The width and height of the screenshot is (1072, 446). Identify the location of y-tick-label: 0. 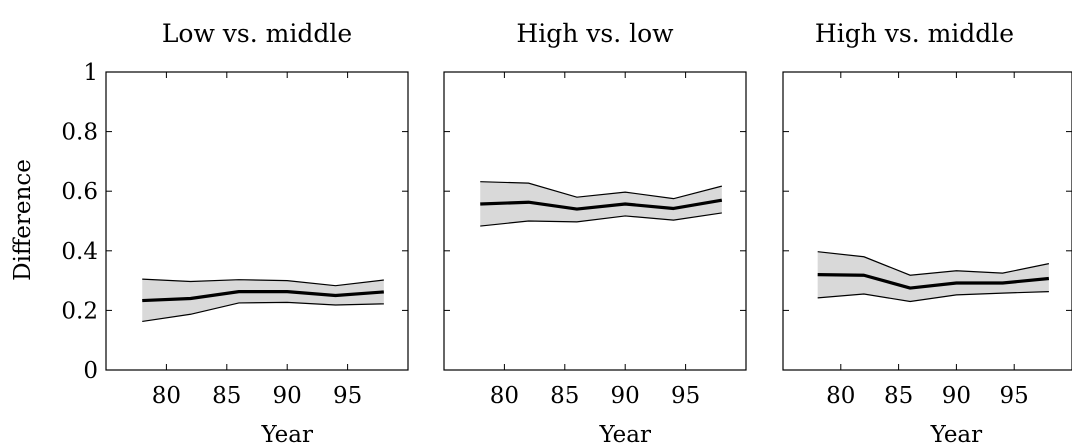
(90, 371).